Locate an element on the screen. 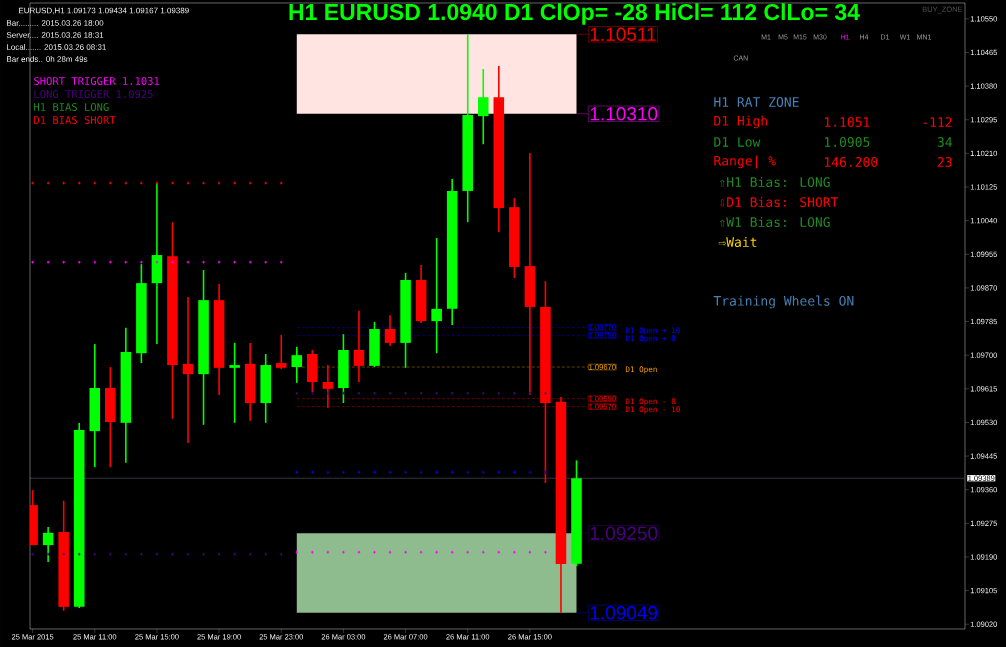 This screenshot has width=1006, height=647. ref-line-label: 1.10310 is located at coordinates (624, 114).